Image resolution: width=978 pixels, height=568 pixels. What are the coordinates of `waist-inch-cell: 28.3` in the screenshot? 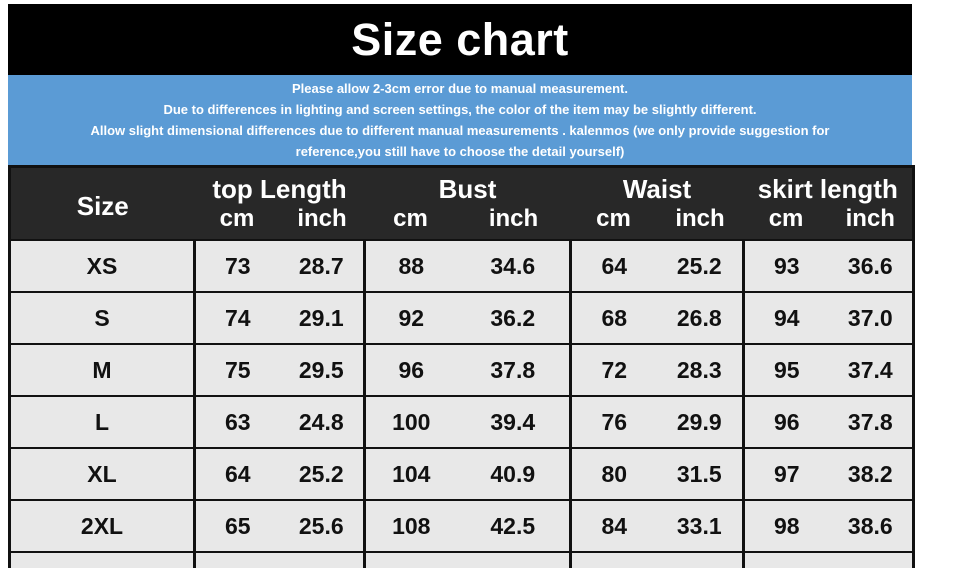 It's located at (700, 369).